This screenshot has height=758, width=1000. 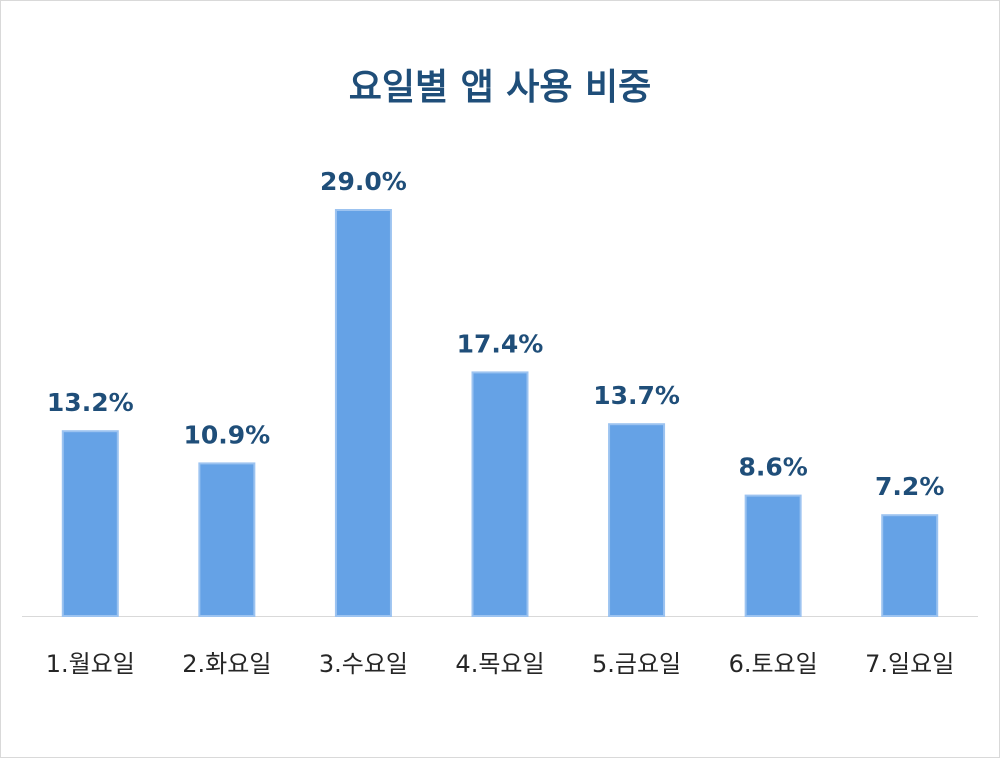 What do you see at coordinates (500, 87) in the screenshot?
I see `chart-title: 요일별 앱 사용 비중` at bounding box center [500, 87].